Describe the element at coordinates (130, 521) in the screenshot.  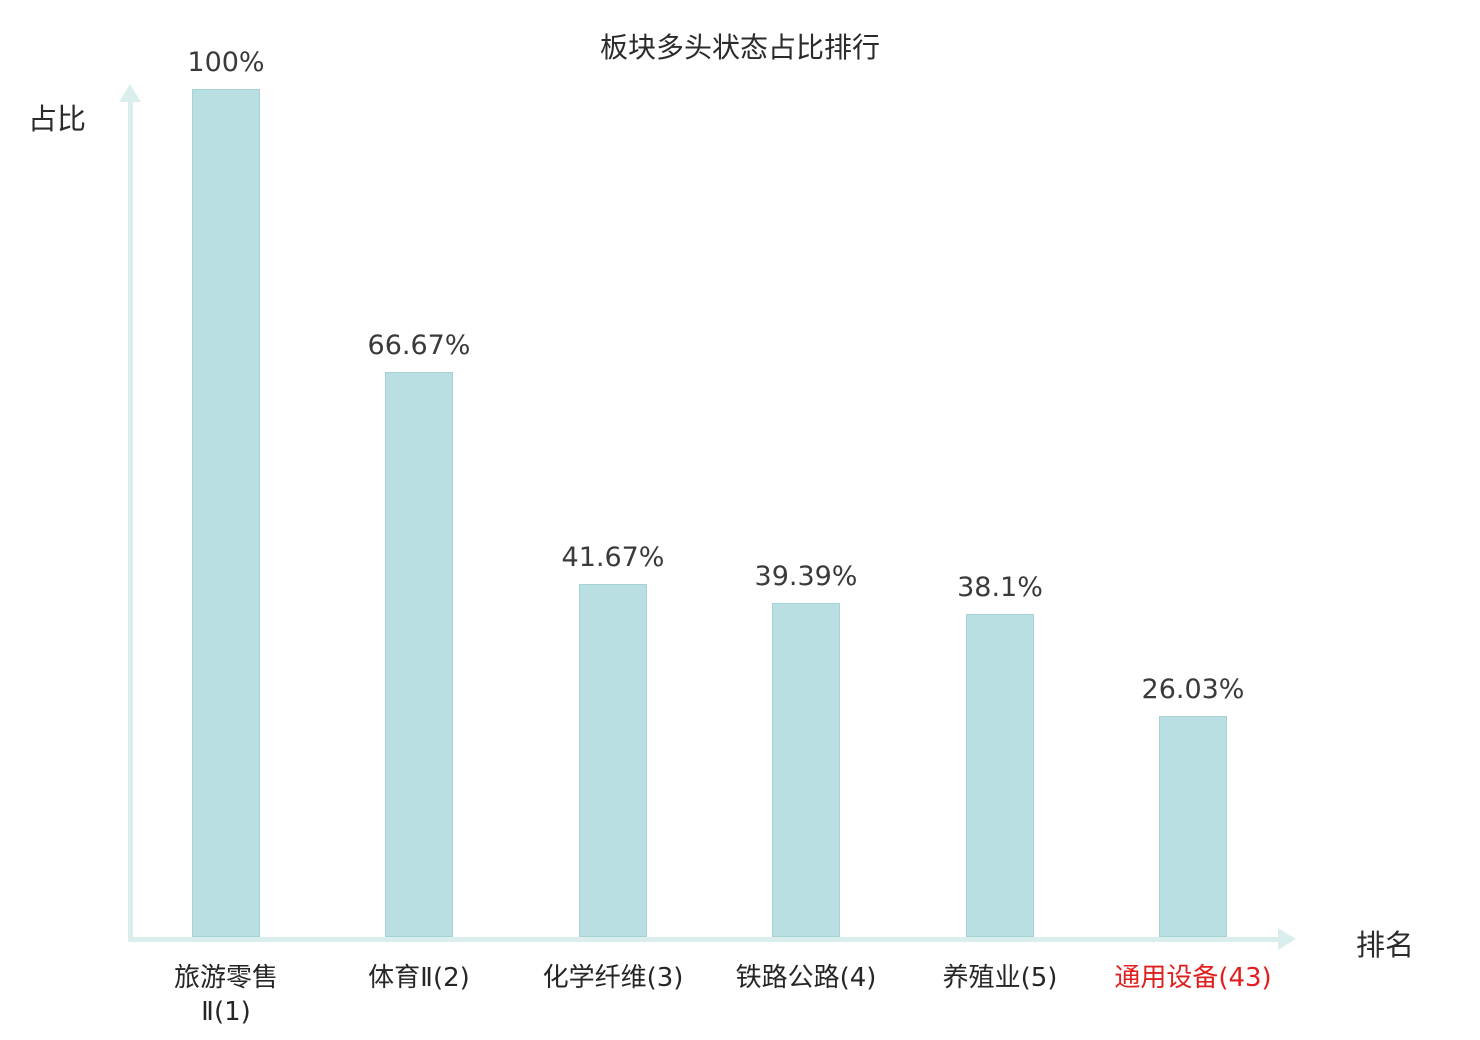
I see `y-axis-line` at that location.